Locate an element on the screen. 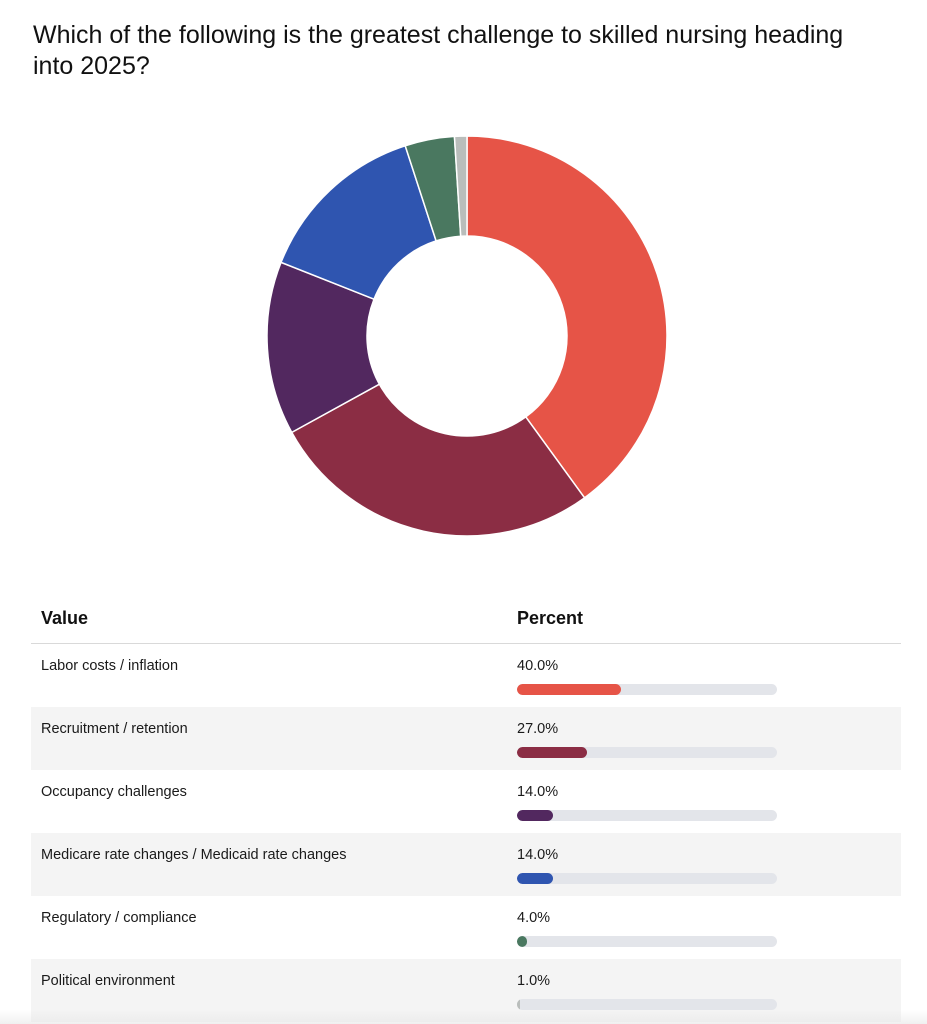 Image resolution: width=927 pixels, height=1024 pixels. bottom-fade is located at coordinates (463, 1017).